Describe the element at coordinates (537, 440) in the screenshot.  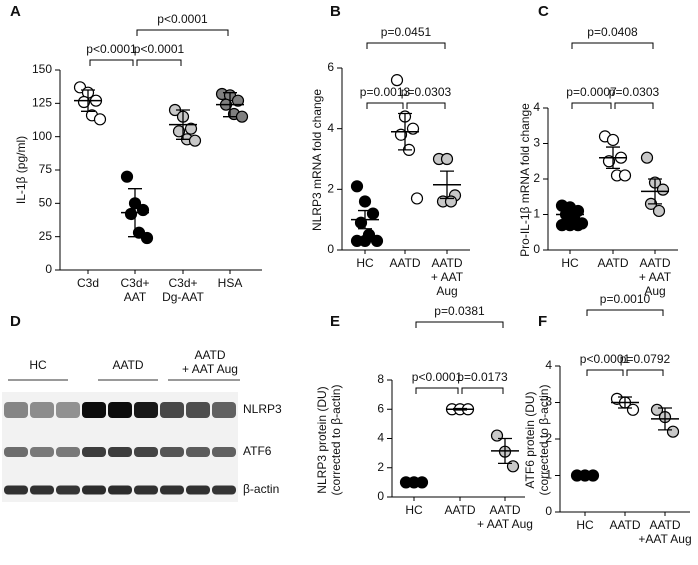
I see `y-axis-label: ATF6 protein (DU)(corrected to β-actin)` at that location.